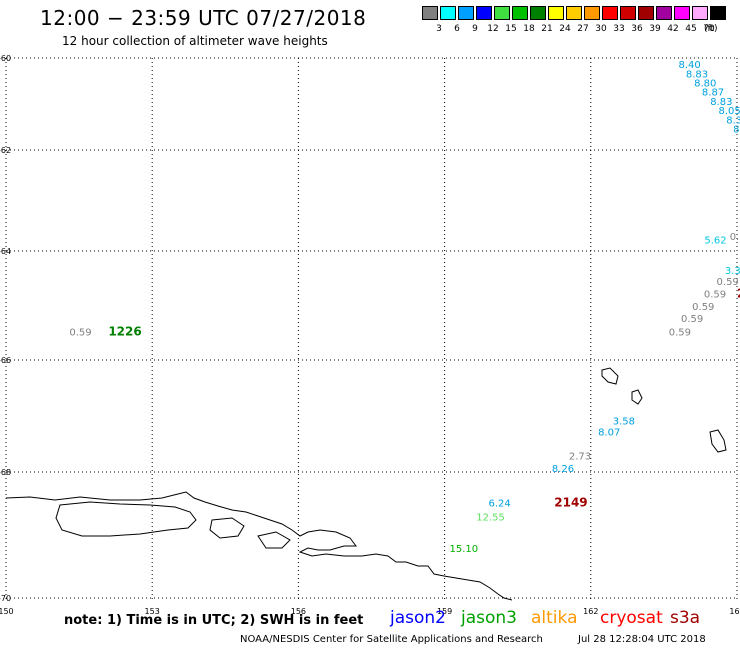 Image resolution: width=740 pixels, height=650 pixels. Describe the element at coordinates (580, 457) in the screenshot. I see `wave-height-value: 2.73` at that location.